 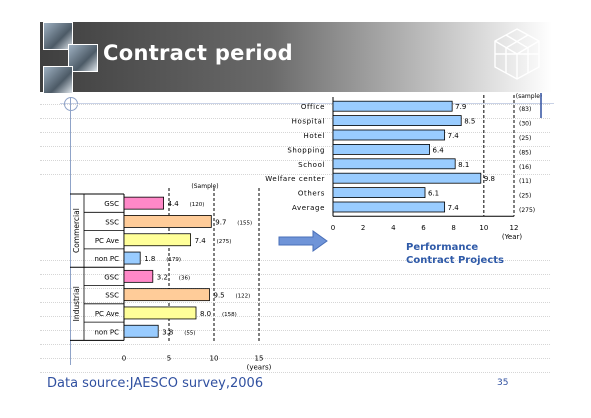 I want to click on category-label: Welfare center, so click(x=295, y=179).